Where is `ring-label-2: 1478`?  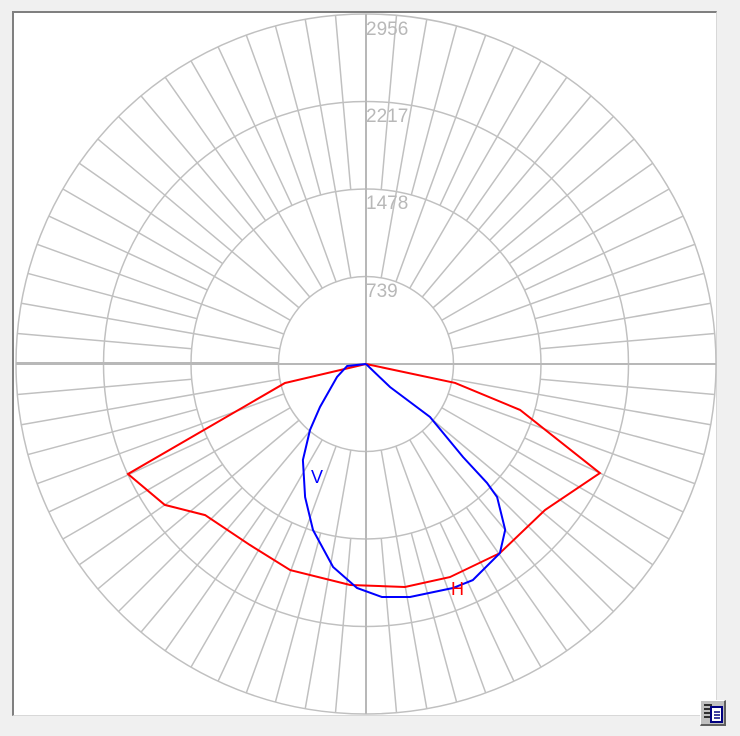
ring-label-2: 1478 is located at coordinates (387, 203).